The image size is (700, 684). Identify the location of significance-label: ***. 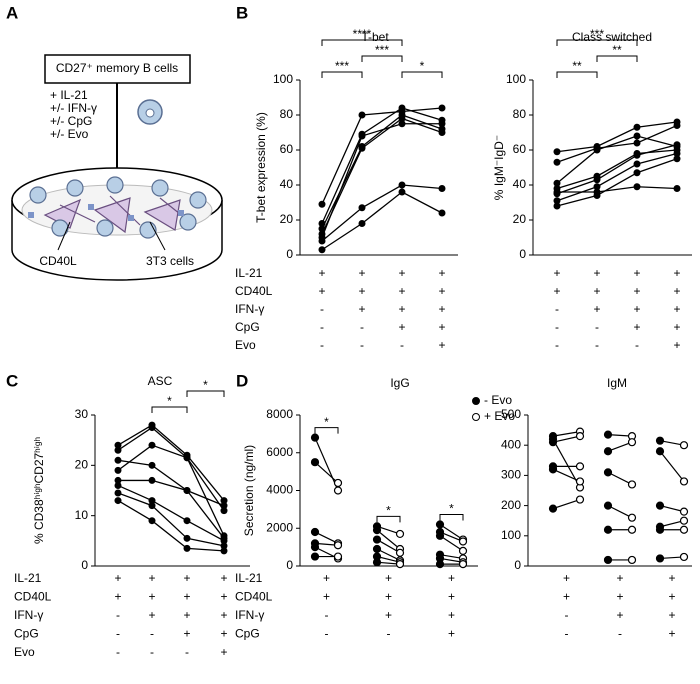
(597, 34).